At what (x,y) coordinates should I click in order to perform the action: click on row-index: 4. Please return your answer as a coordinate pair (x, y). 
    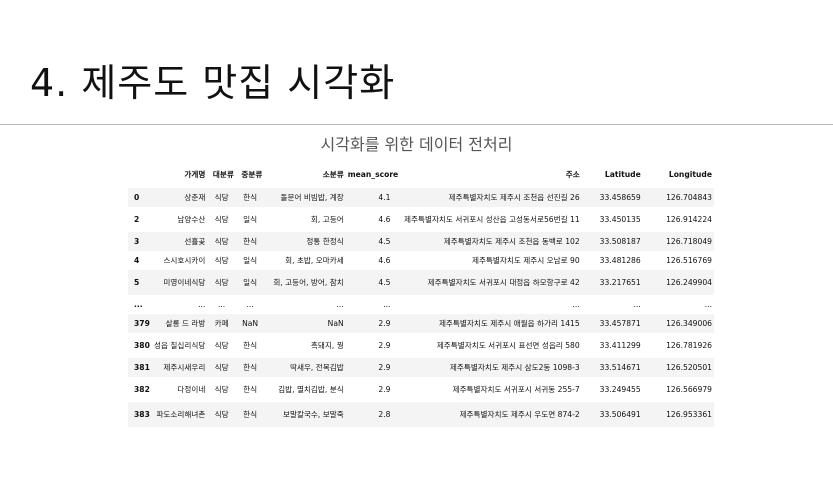
    Looking at the image, I should click on (137, 260).